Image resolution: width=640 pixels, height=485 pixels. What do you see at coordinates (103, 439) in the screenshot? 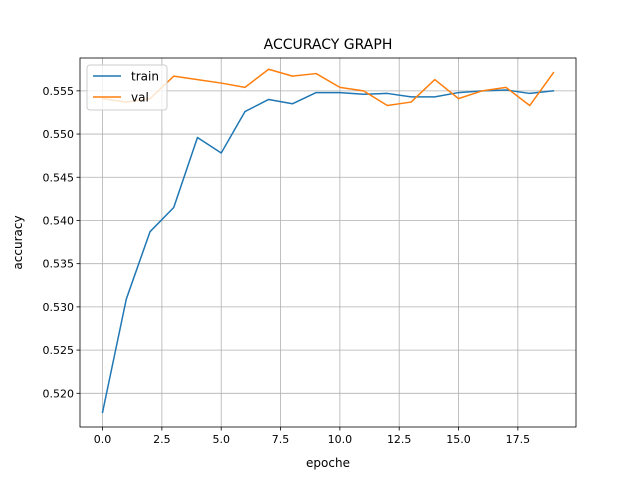
I see `x-tick-label: 0.0` at bounding box center [103, 439].